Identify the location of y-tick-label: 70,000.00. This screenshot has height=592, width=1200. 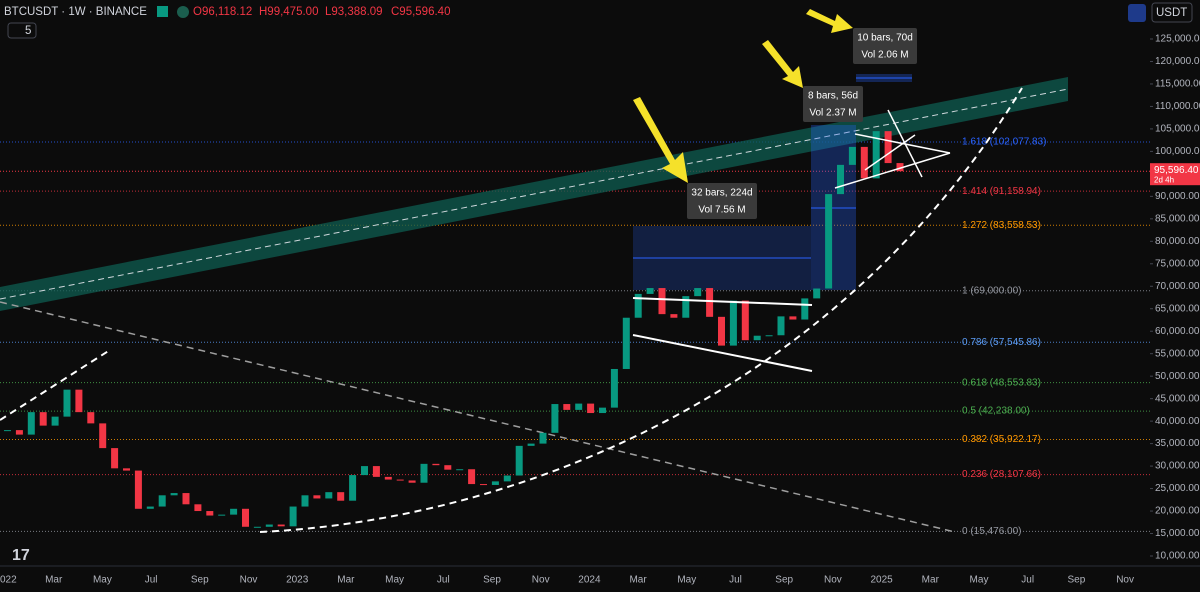
(1177, 286).